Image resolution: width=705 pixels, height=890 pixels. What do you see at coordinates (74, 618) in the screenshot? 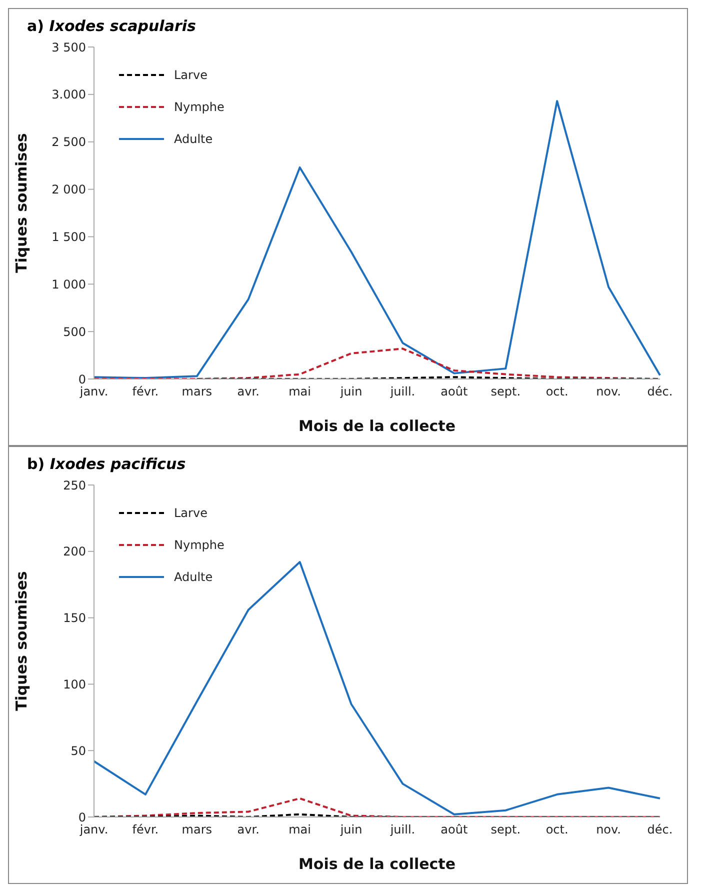
I see `y-tick-label: 150` at bounding box center [74, 618].